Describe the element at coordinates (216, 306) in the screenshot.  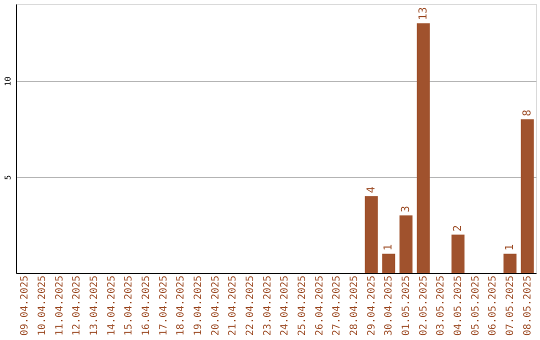
I see `x-tick-label: 20.04.2025` at that location.